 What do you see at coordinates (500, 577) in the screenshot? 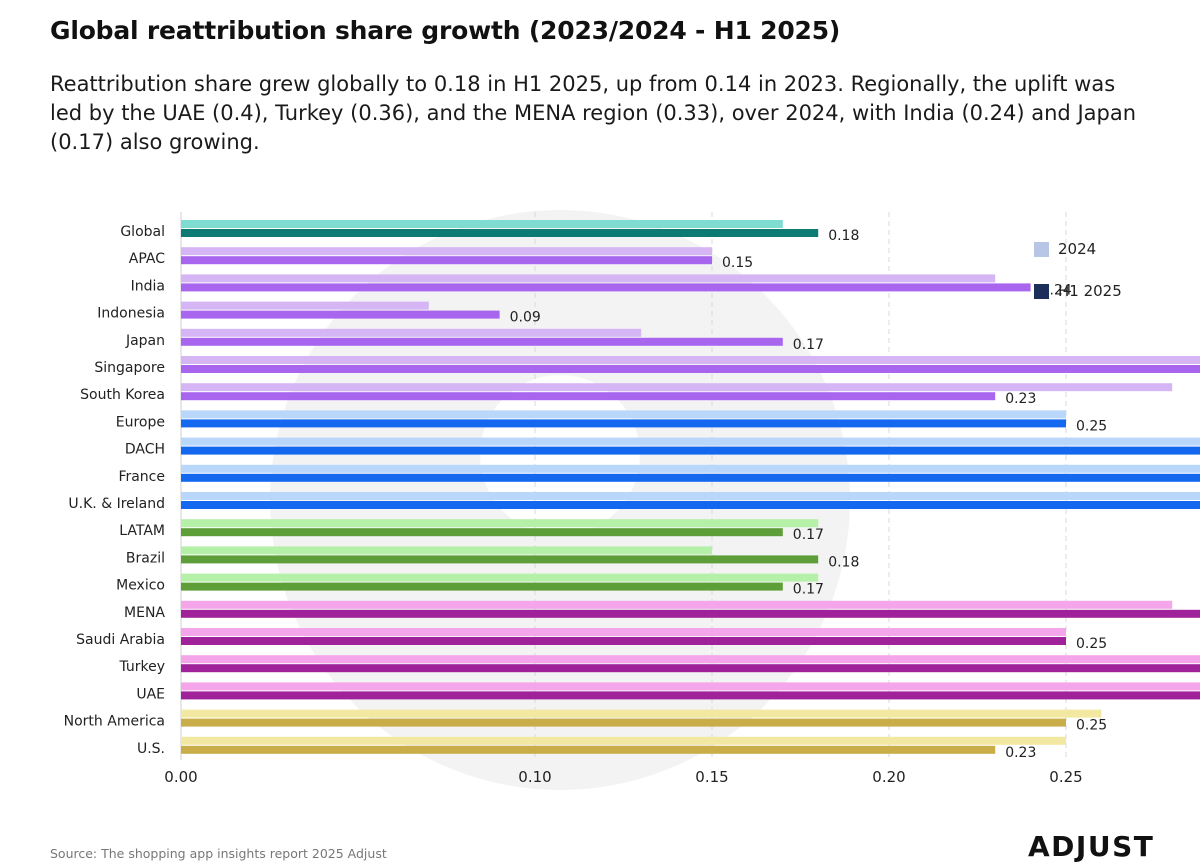
I see `bar-2024-mexico` at bounding box center [500, 577].